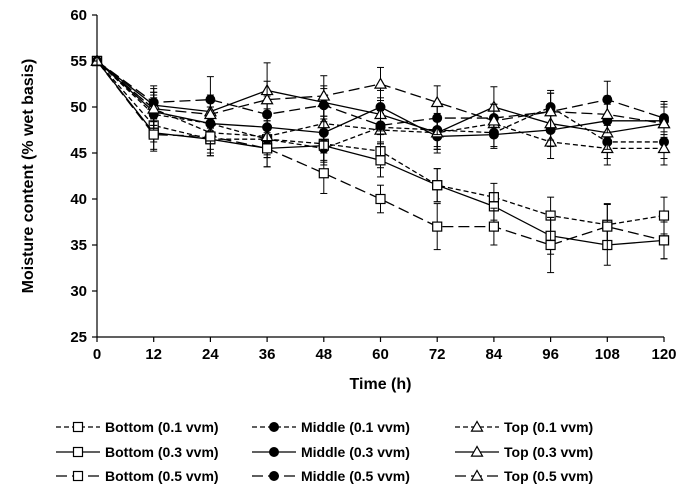 The height and width of the screenshot is (500, 700). I want to click on legend-item: Bottom (0.5 vvm), so click(137, 476).